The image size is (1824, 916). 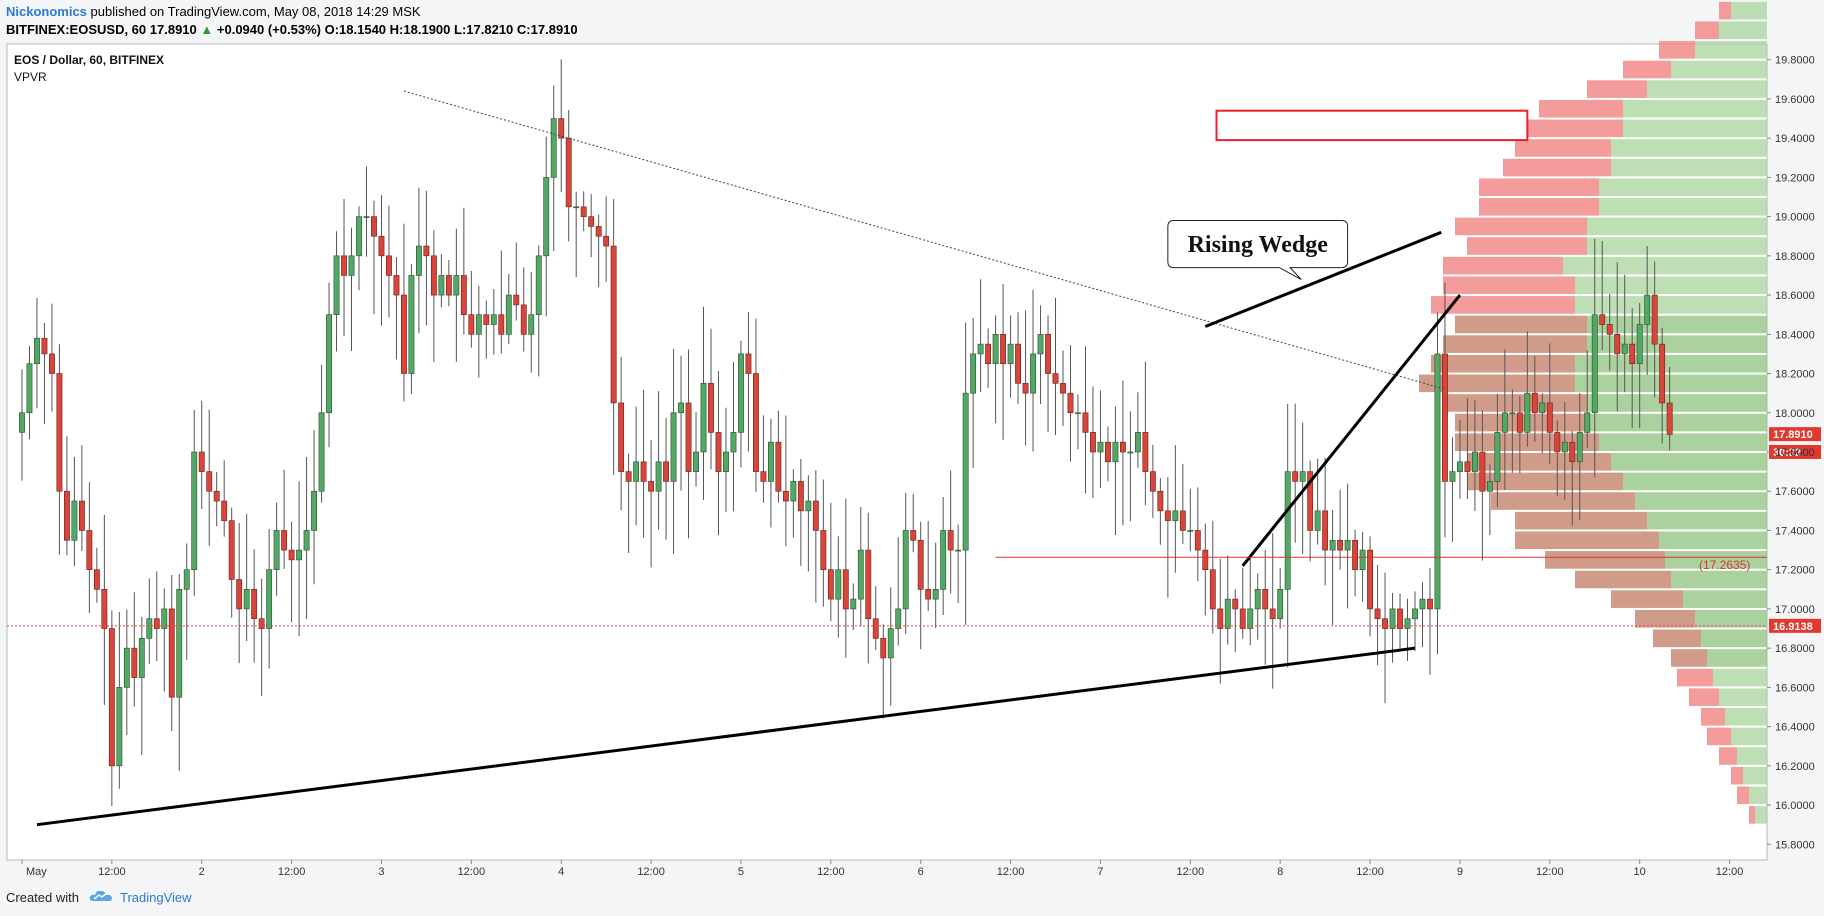 I want to click on y-tick-label: 15.8000, so click(x=1795, y=845).